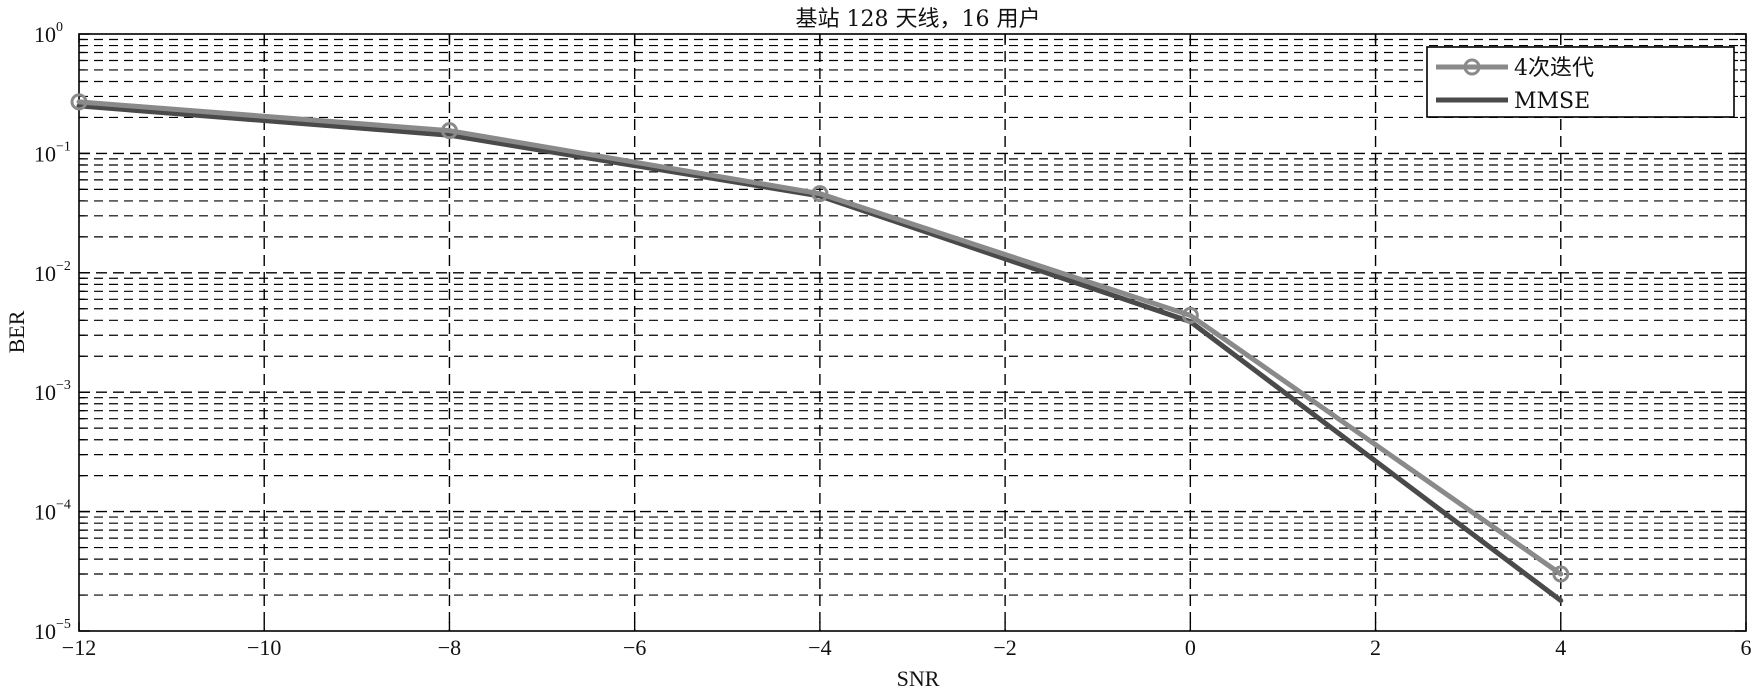 The image size is (1754, 692). What do you see at coordinates (1375, 647) in the screenshot?
I see `x-tick-label: 2` at bounding box center [1375, 647].